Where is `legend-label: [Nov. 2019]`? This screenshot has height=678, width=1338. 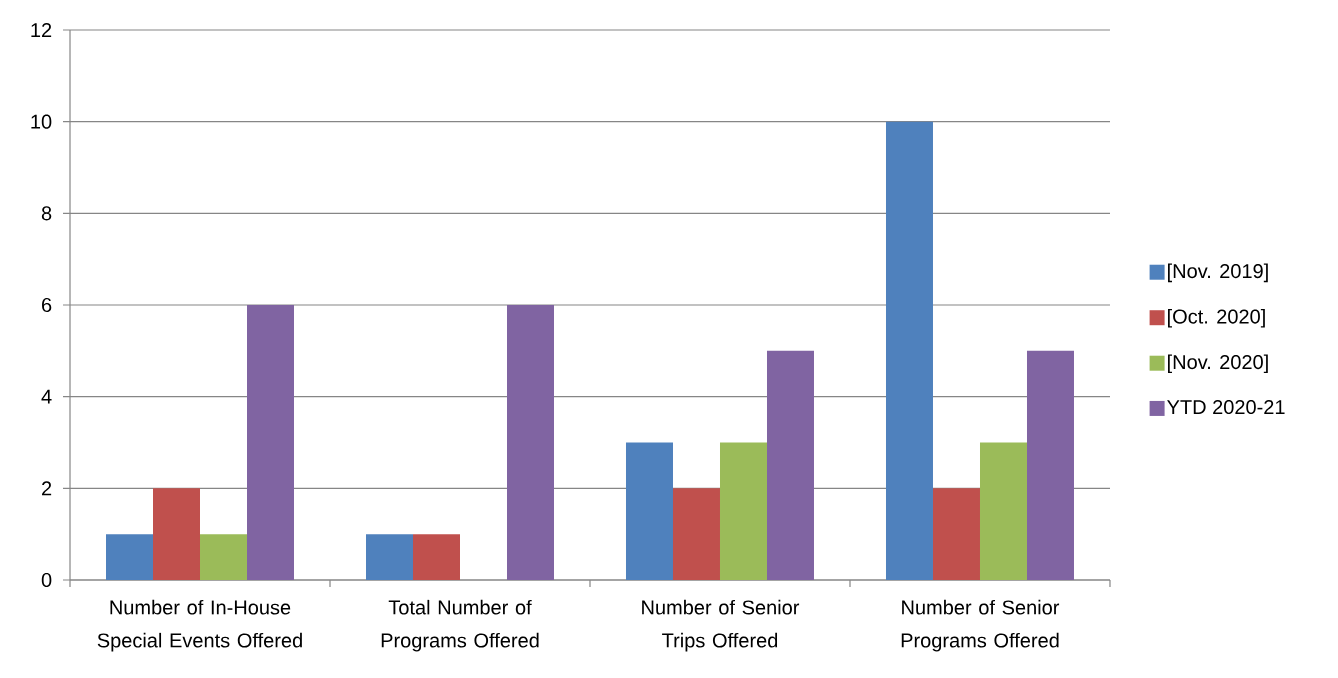
legend-label: [Nov. 2019] is located at coordinates (1218, 273).